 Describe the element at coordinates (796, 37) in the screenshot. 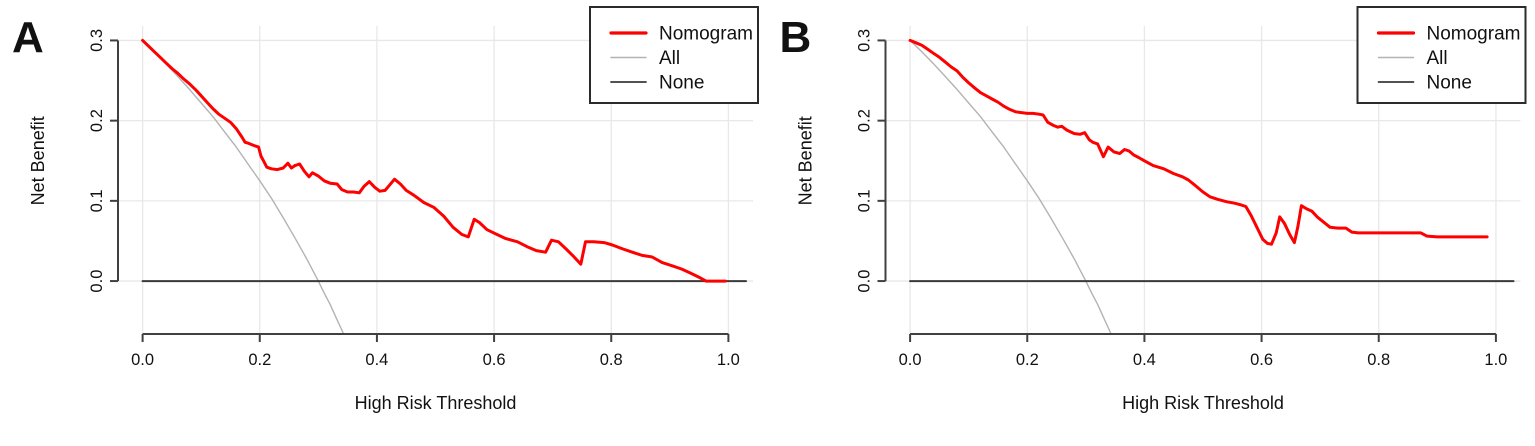

I see `panel-letter: B` at that location.